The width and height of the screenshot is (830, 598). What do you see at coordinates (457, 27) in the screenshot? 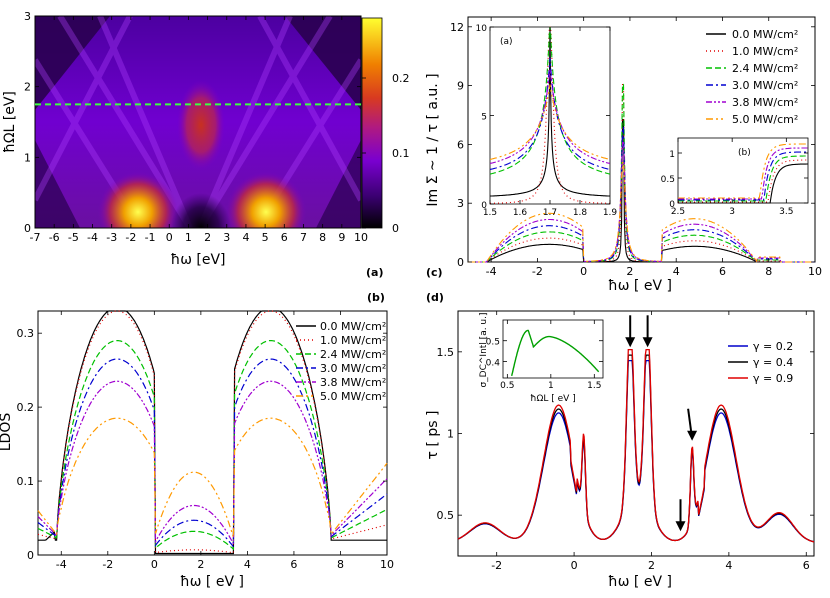
I see `panel-c-ytick-label: 12` at bounding box center [457, 27].